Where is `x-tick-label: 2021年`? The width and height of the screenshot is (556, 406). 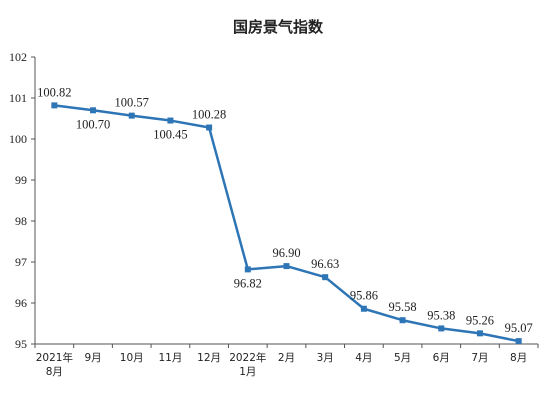 x-tick-label: 2021年 is located at coordinates (54, 357).